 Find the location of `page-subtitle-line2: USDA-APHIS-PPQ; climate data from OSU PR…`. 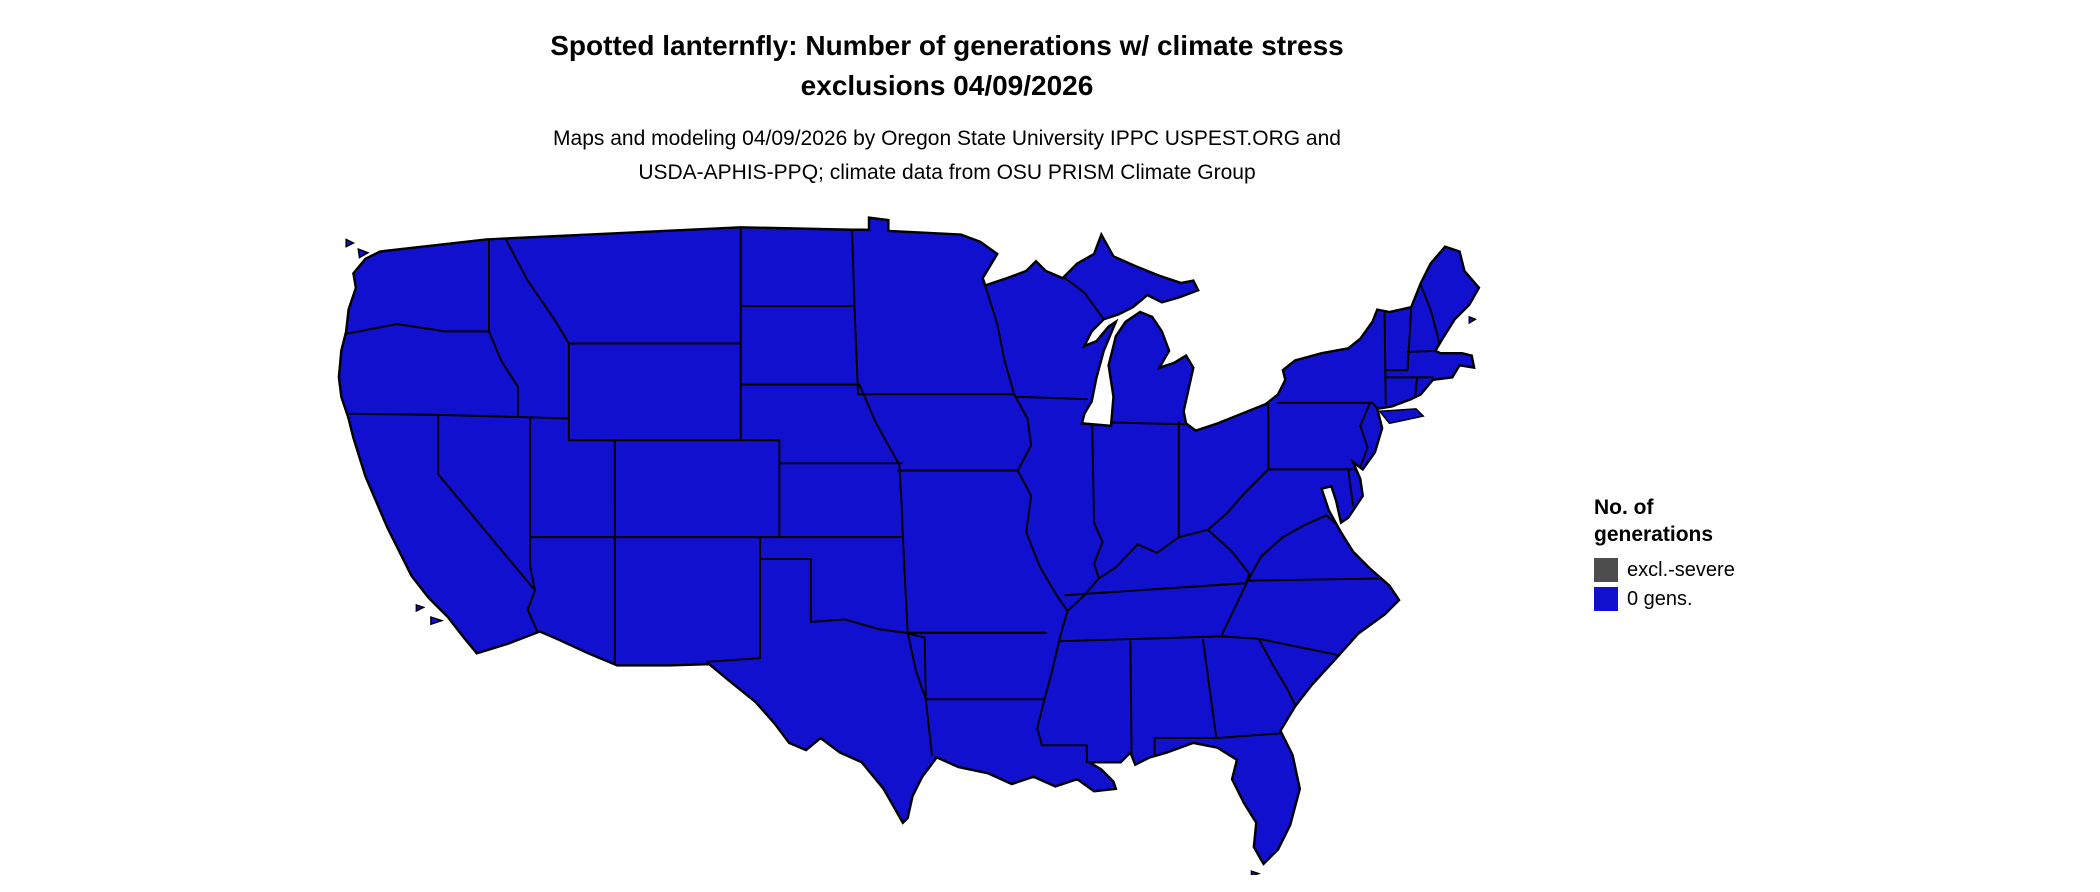

page-subtitle-line2: USDA-APHIS-PPQ; climate data from OSU PR… is located at coordinates (947, 172).